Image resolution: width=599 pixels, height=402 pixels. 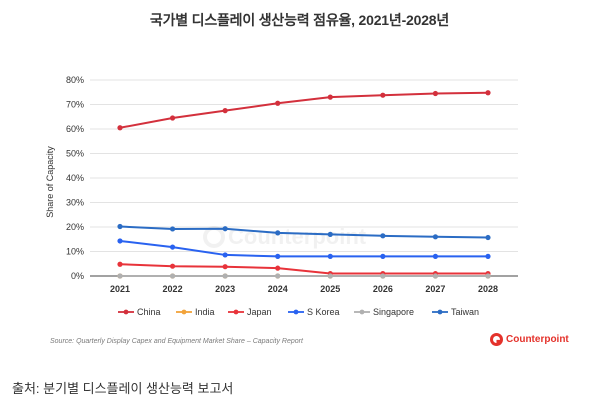 What do you see at coordinates (184, 312) in the screenshot?
I see `legend-marker-india` at bounding box center [184, 312].